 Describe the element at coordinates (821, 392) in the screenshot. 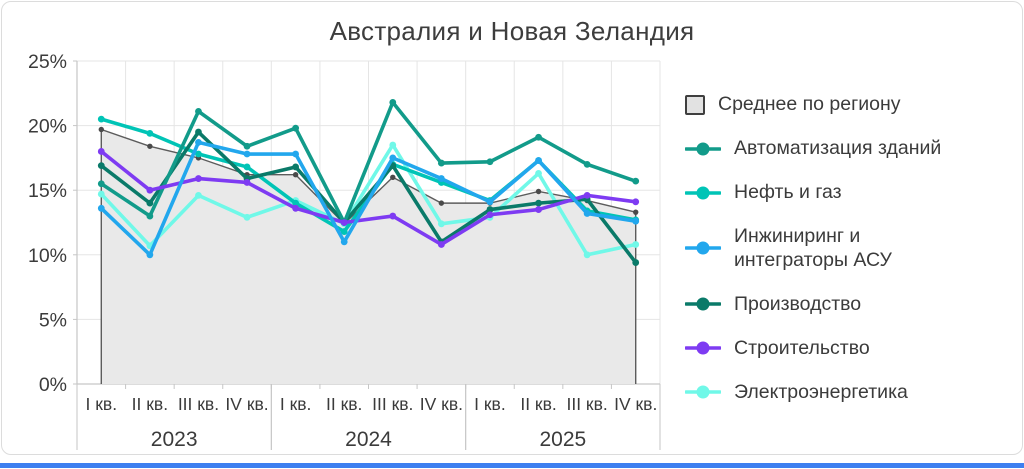

I see `legend-label: Электроэнергетика` at that location.